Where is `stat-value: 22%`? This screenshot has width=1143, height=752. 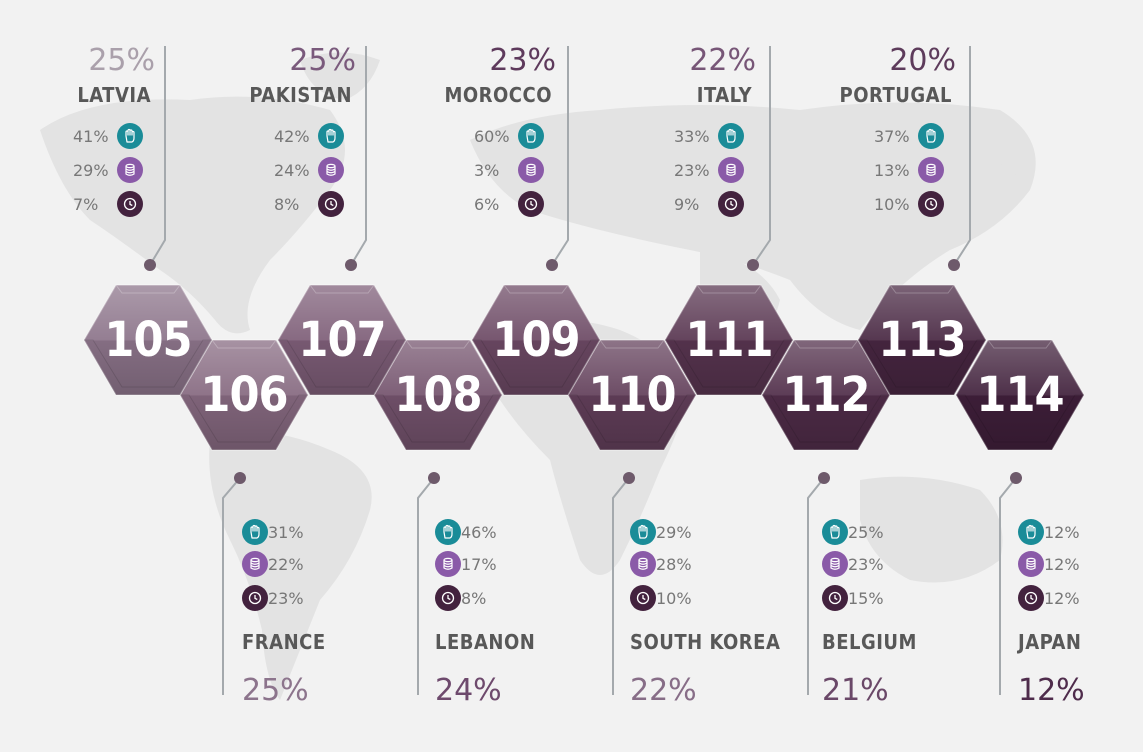
stat-value: 22% is located at coordinates (286, 564).